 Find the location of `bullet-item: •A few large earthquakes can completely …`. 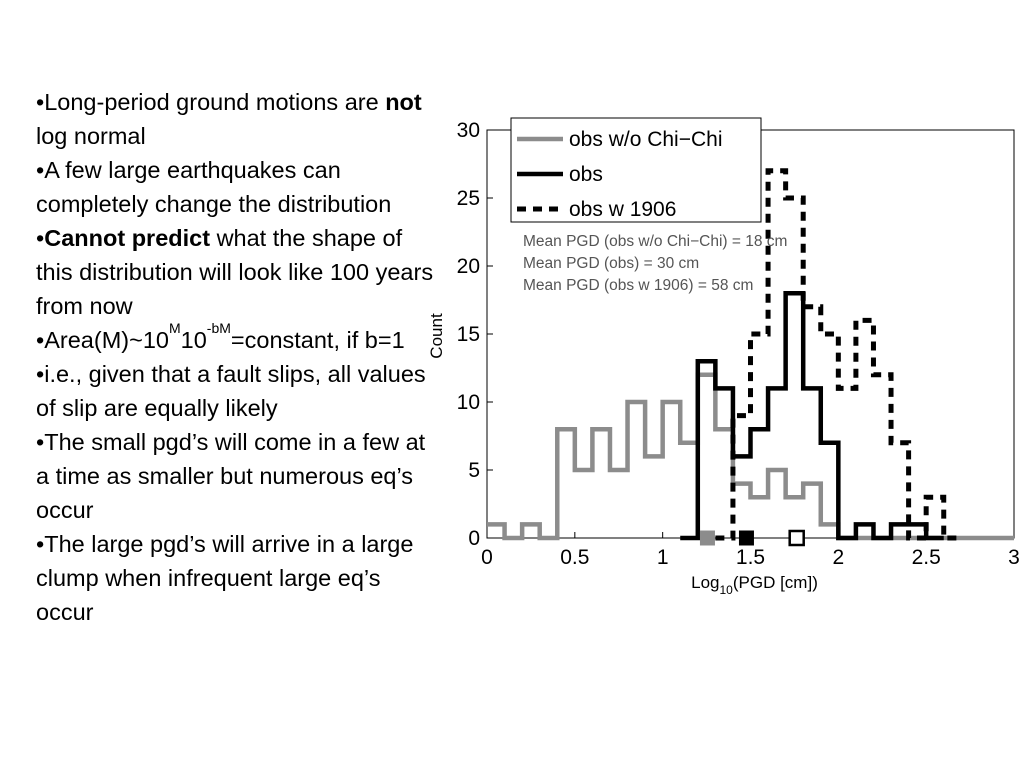

bullet-item: •A few large earthquakes can completely … is located at coordinates (236, 187).